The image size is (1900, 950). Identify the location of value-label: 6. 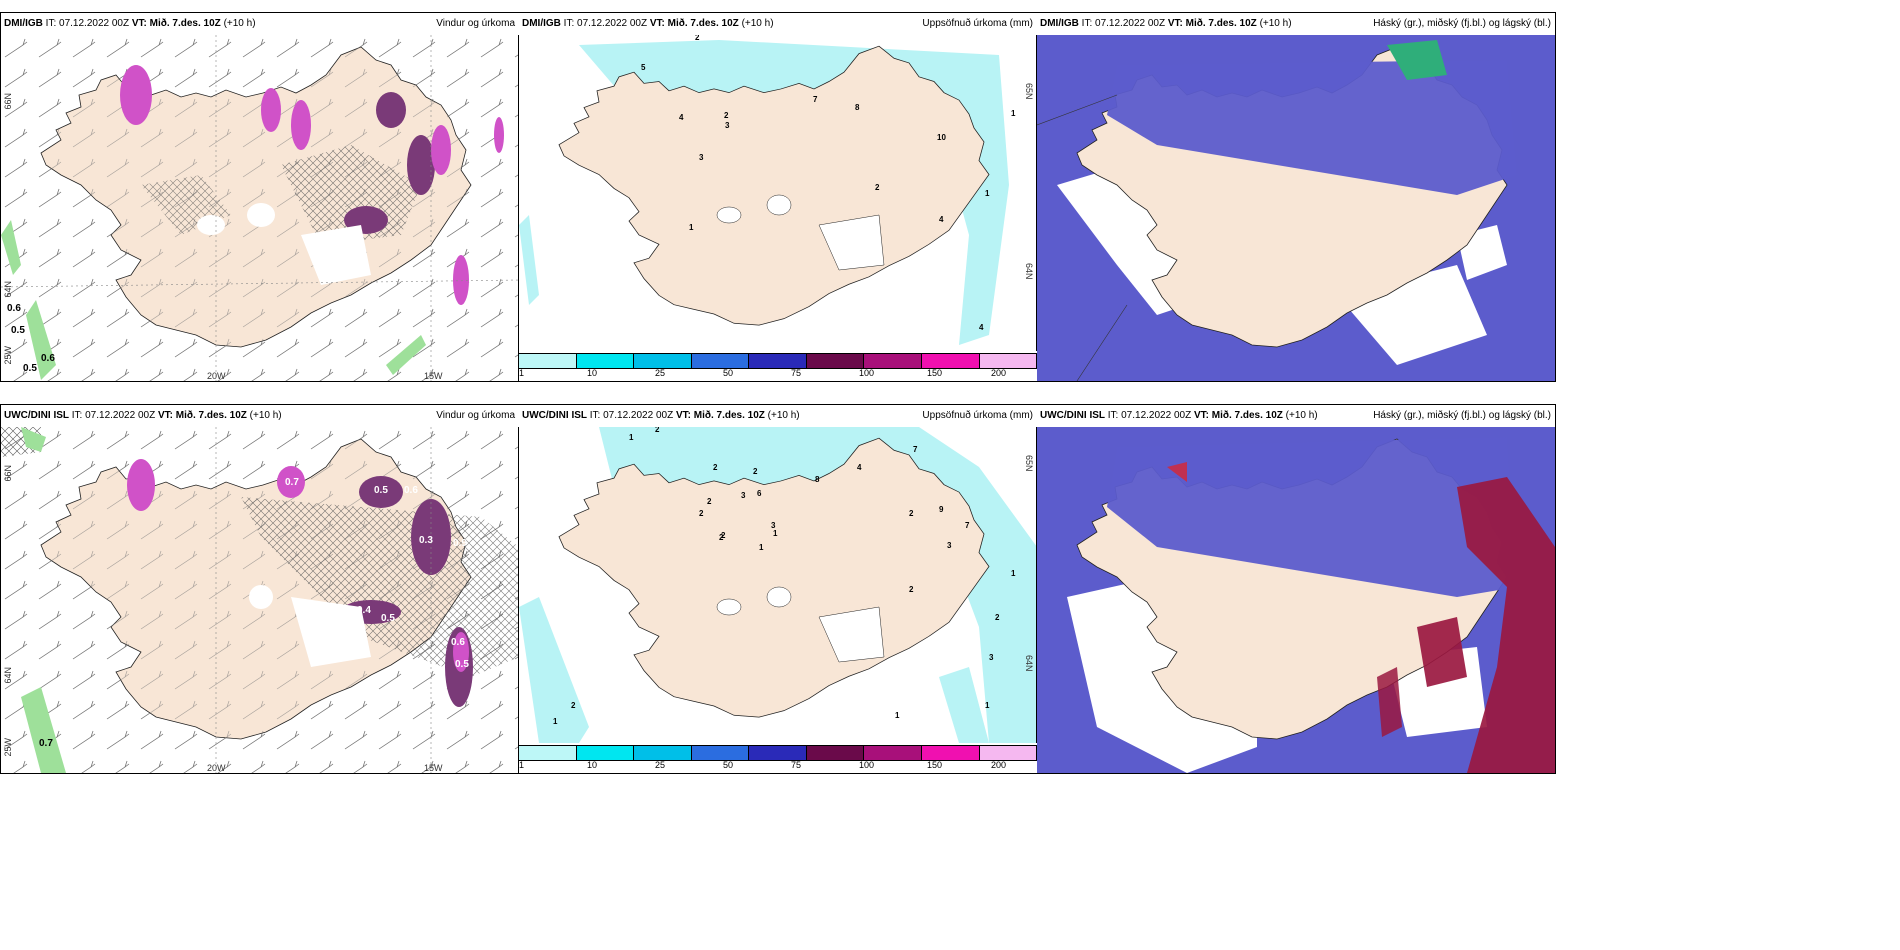
(759, 493).